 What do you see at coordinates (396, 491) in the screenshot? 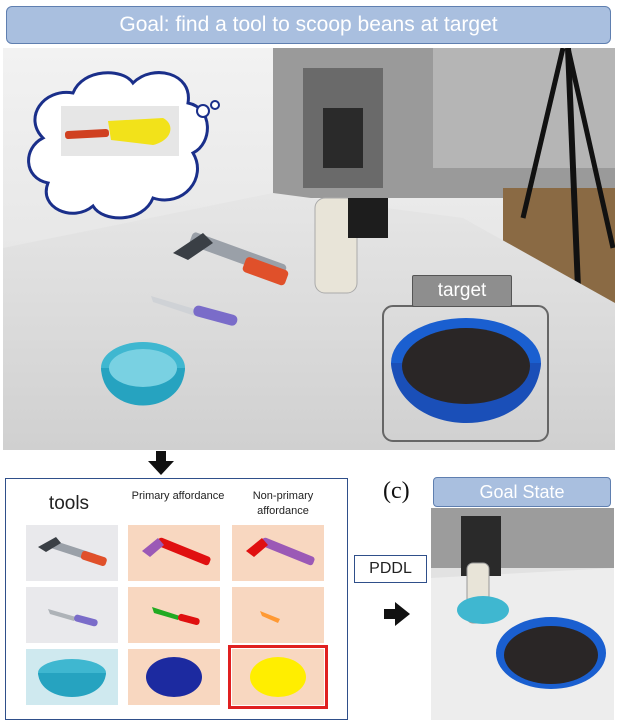
I see `panel-label: (c)` at bounding box center [396, 491].